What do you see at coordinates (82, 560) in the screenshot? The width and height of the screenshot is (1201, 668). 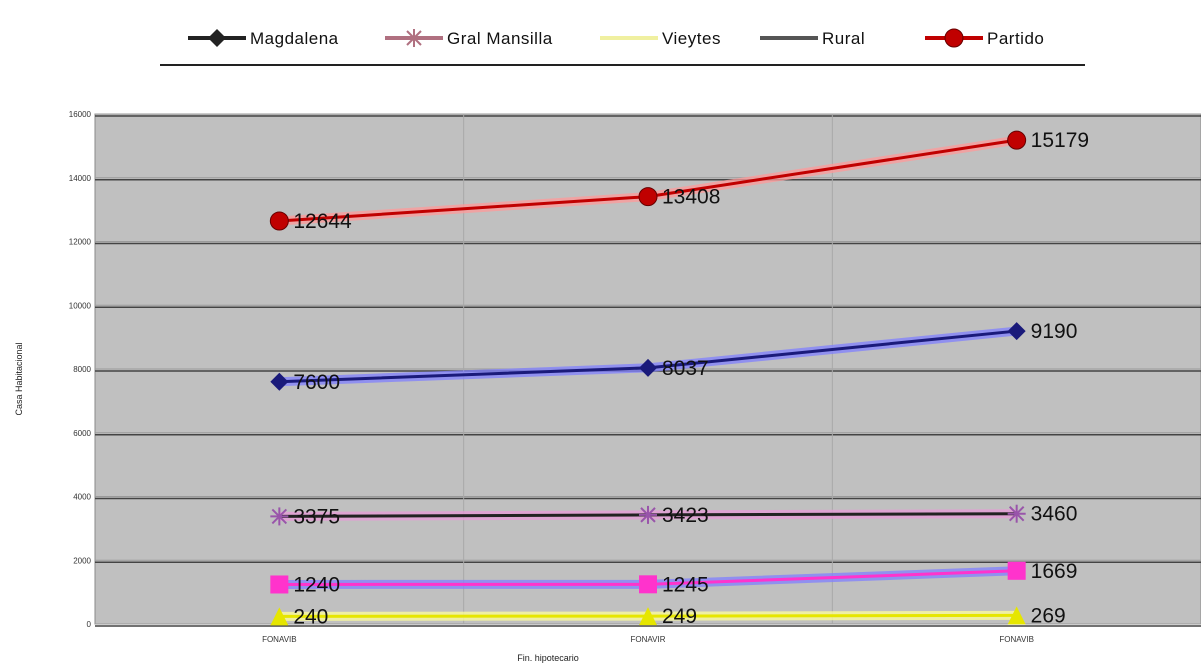 I see `y-tick-label: 2000` at bounding box center [82, 560].